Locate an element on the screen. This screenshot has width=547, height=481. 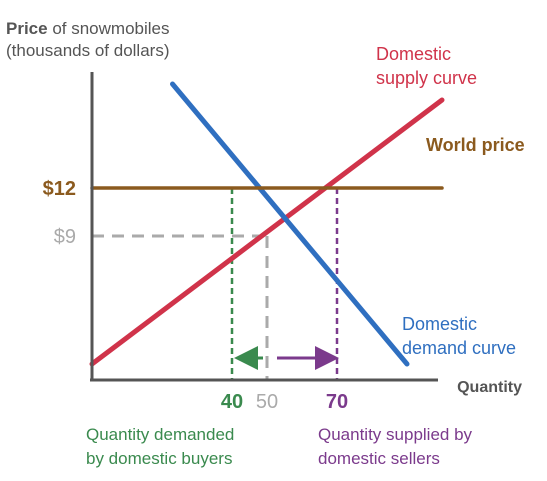
demand-curve-label: Domestic demand curve is located at coordinates (459, 336).